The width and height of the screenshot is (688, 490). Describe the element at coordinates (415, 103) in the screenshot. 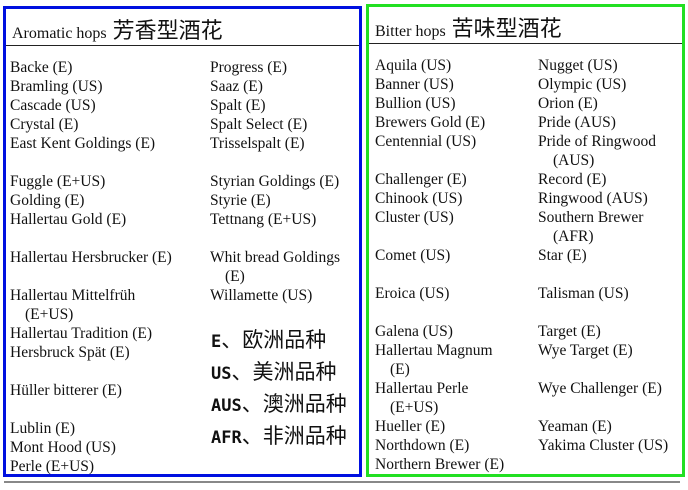

I see `list-item: Bullion (US)` at that location.